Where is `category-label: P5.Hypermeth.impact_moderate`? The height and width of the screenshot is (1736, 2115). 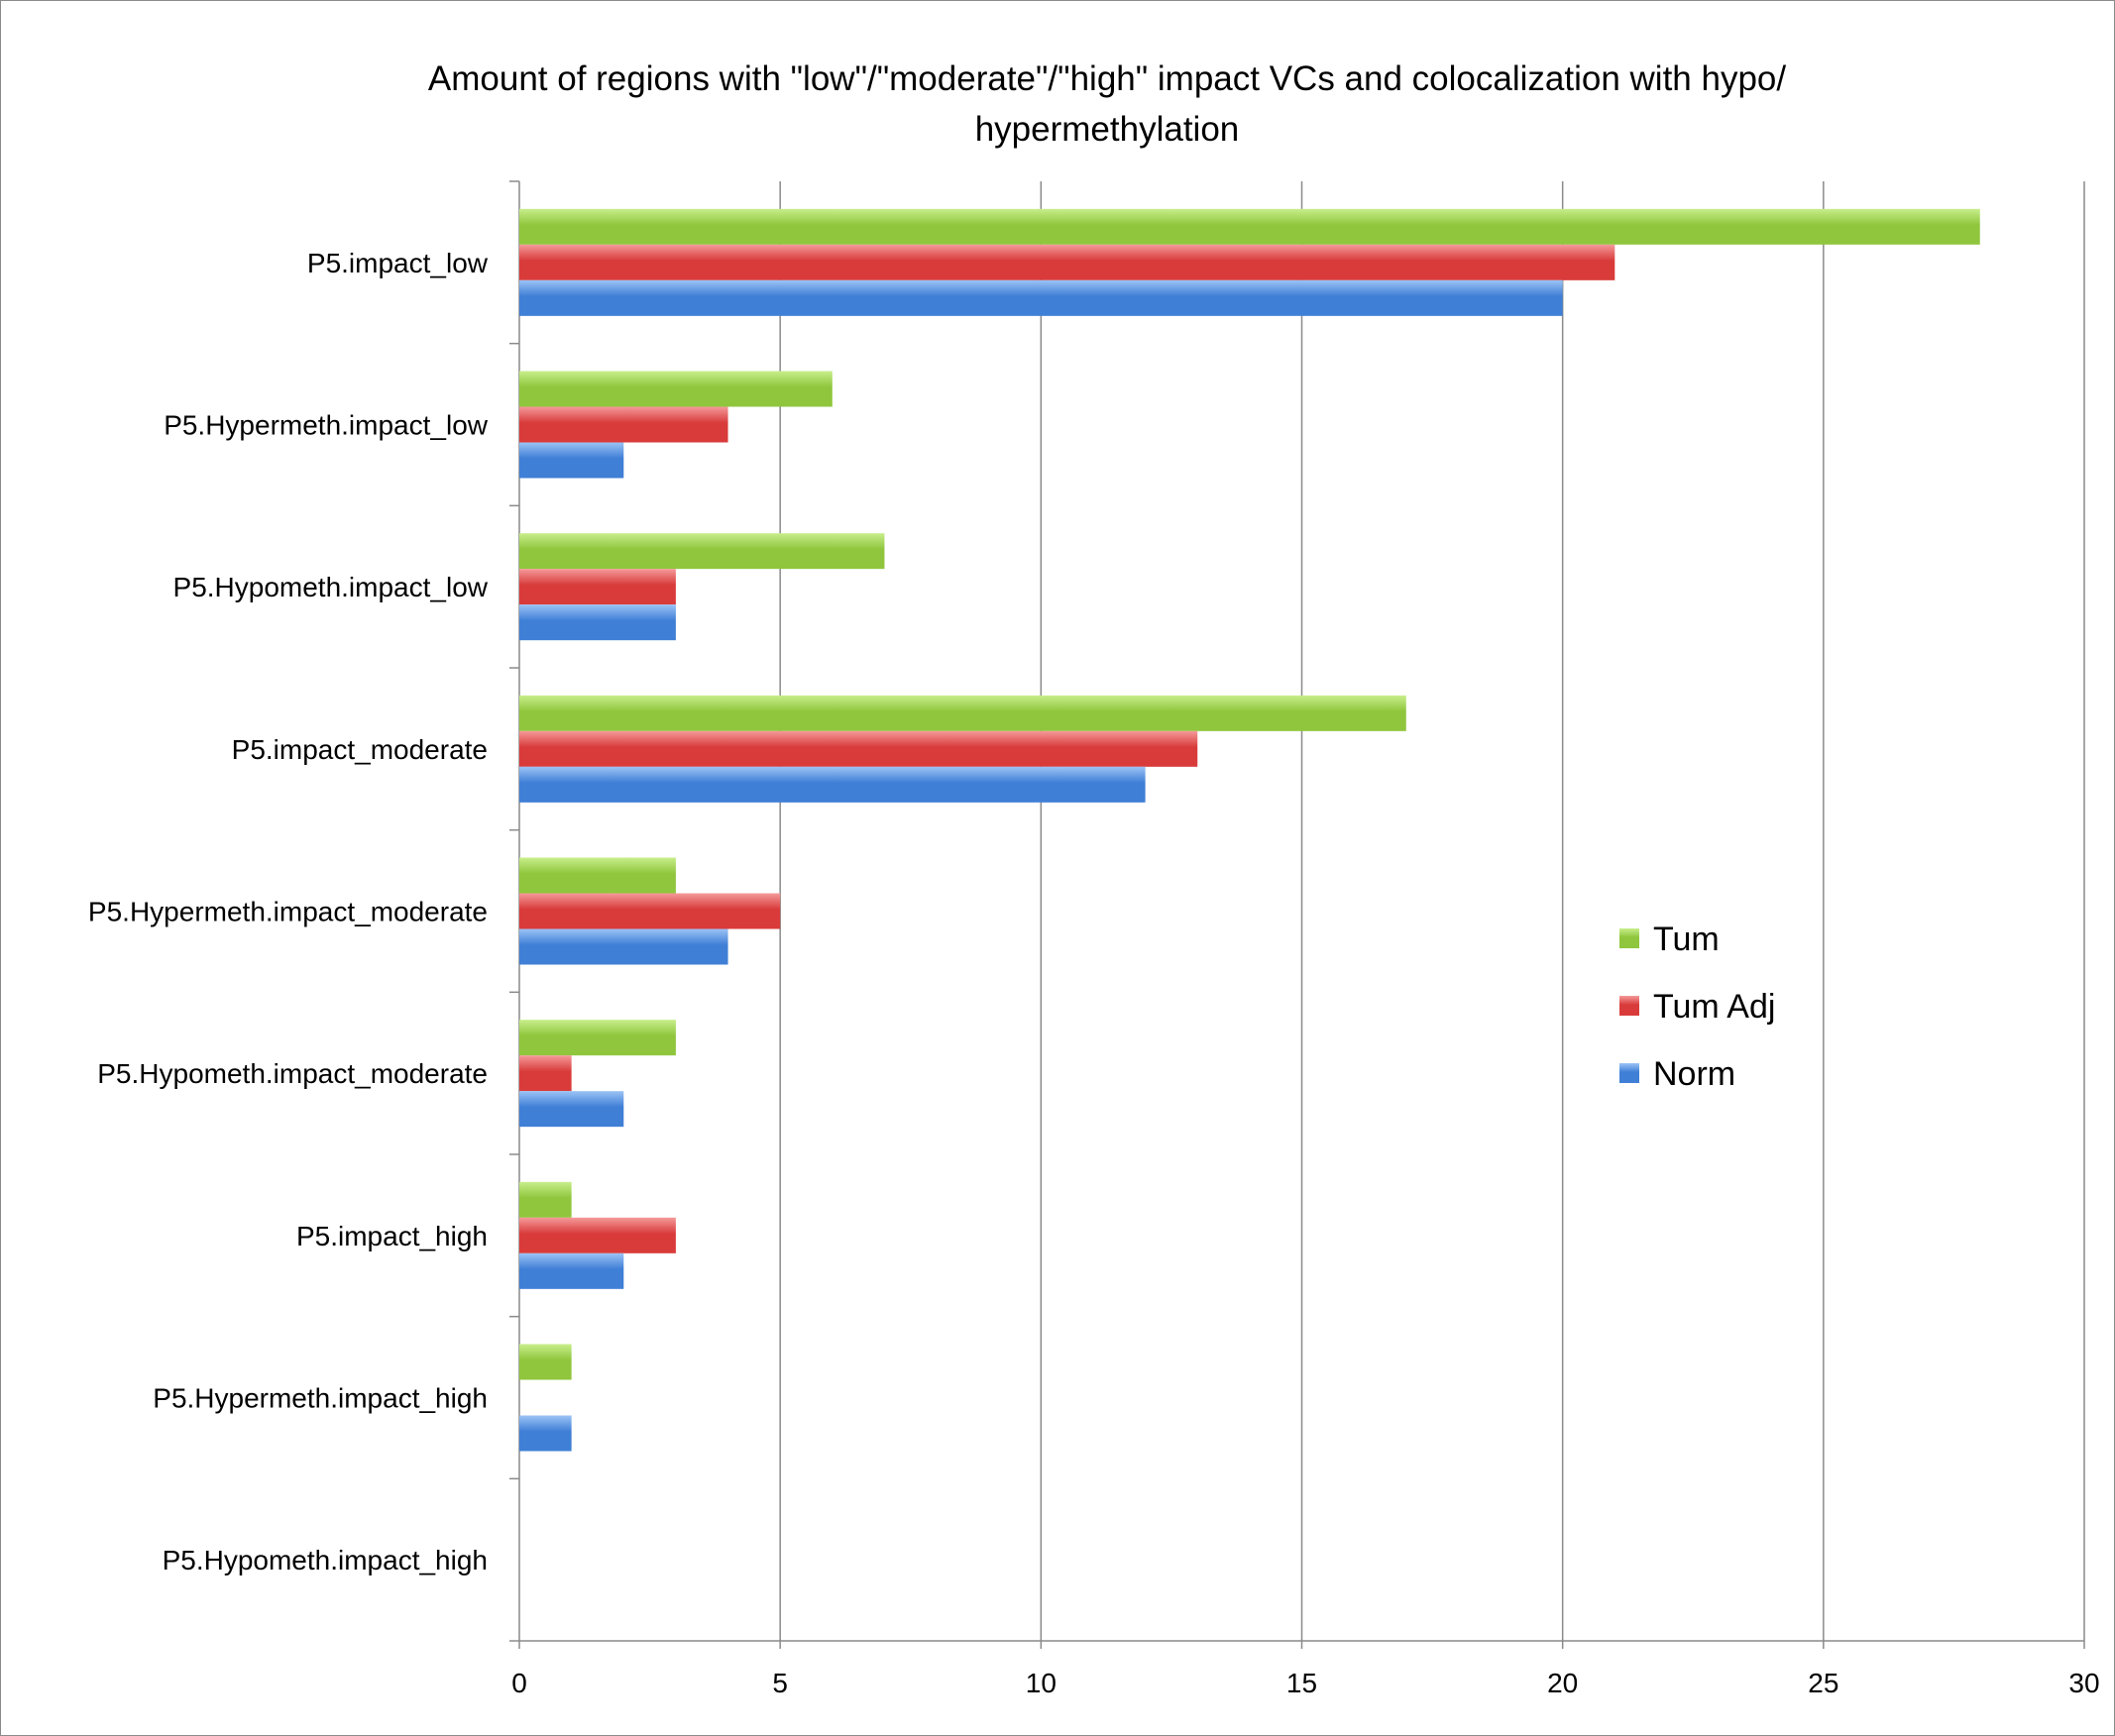
category-label: P5.Hypermeth.impact_moderate is located at coordinates (288, 912).